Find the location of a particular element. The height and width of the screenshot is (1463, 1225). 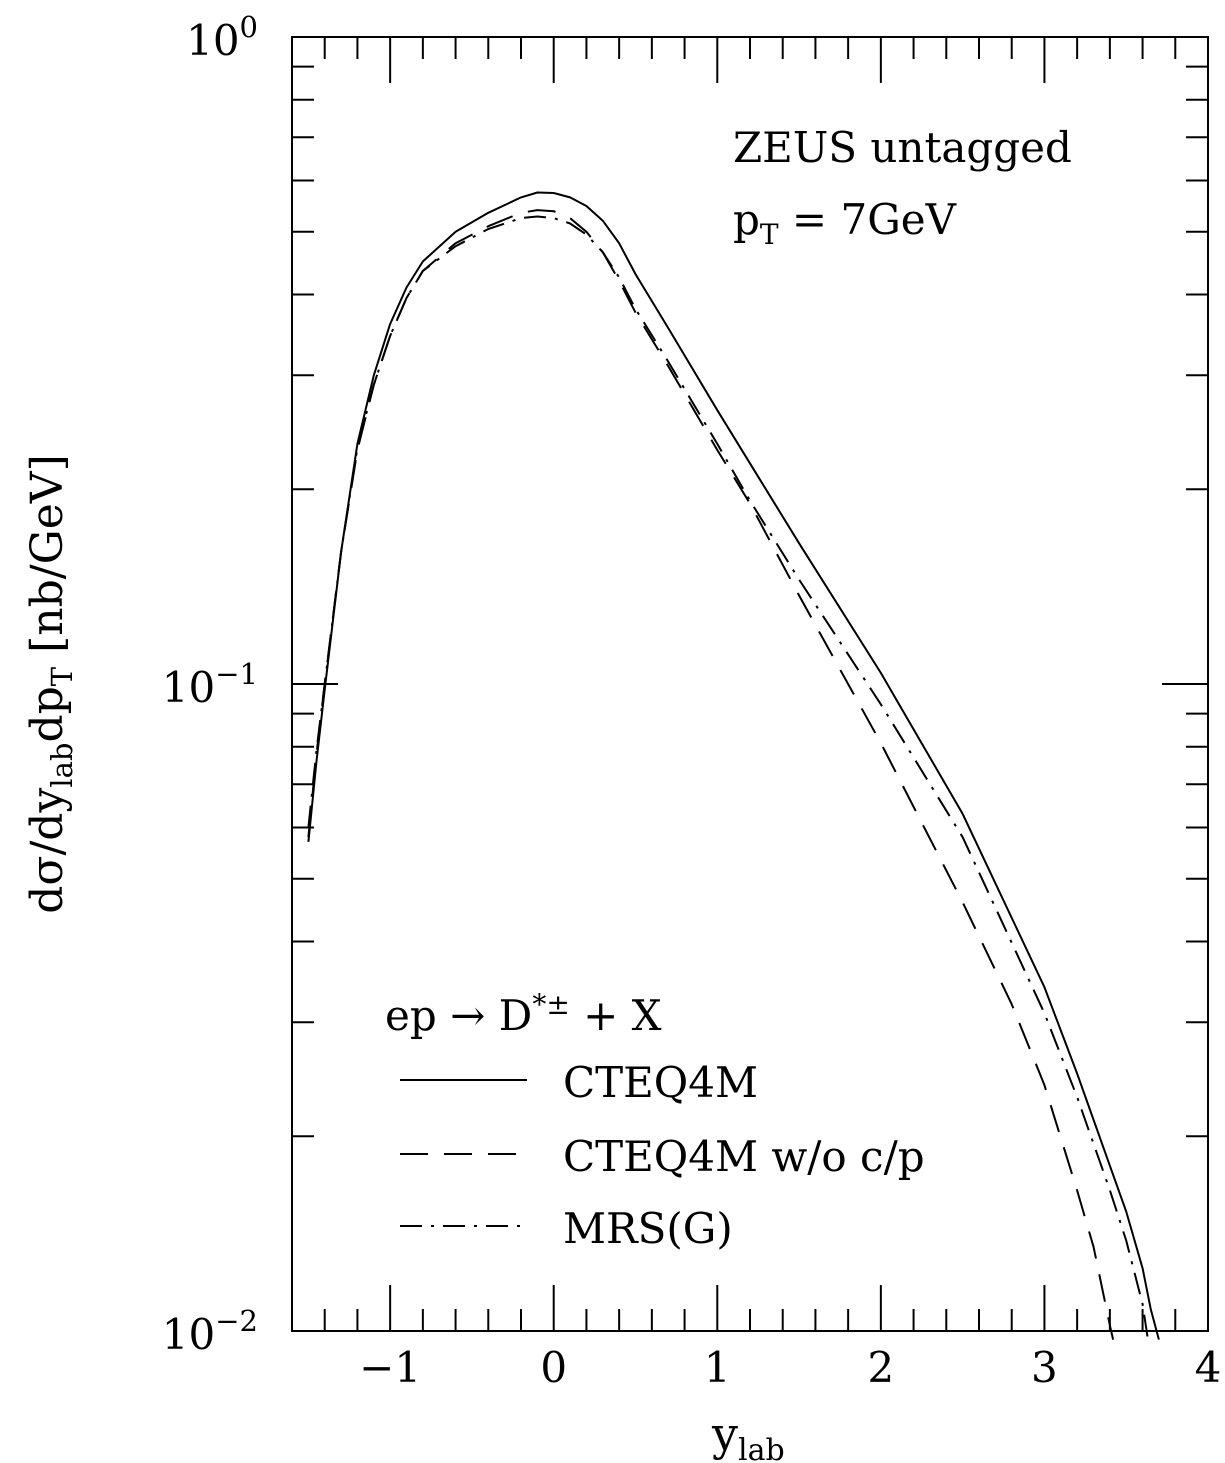

y-axis-label: dσ/dylabdpT [nb/GeV] is located at coordinates (50, 684).